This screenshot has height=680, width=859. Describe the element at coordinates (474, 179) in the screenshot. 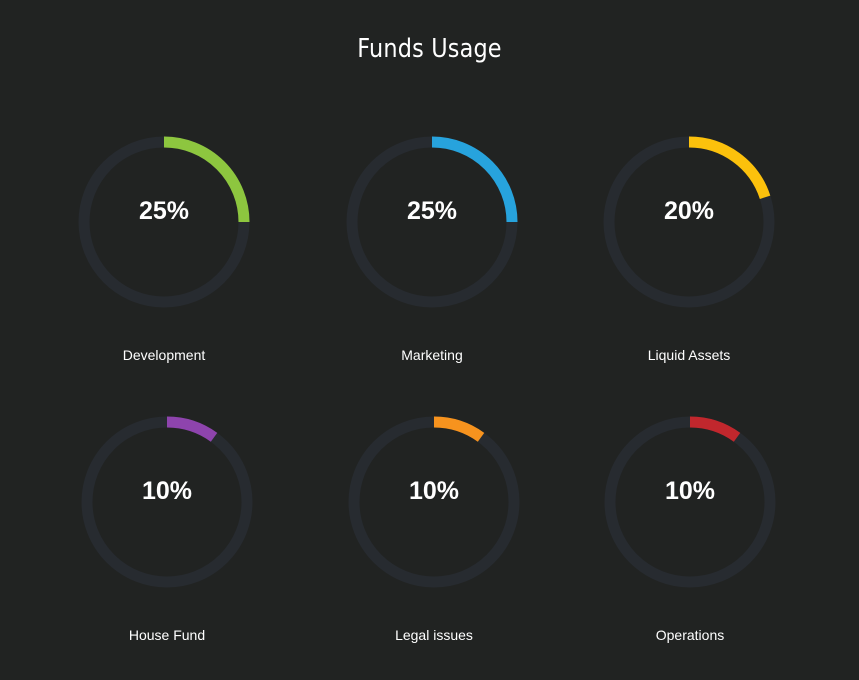

I see `gauge-arc-marketing` at that location.